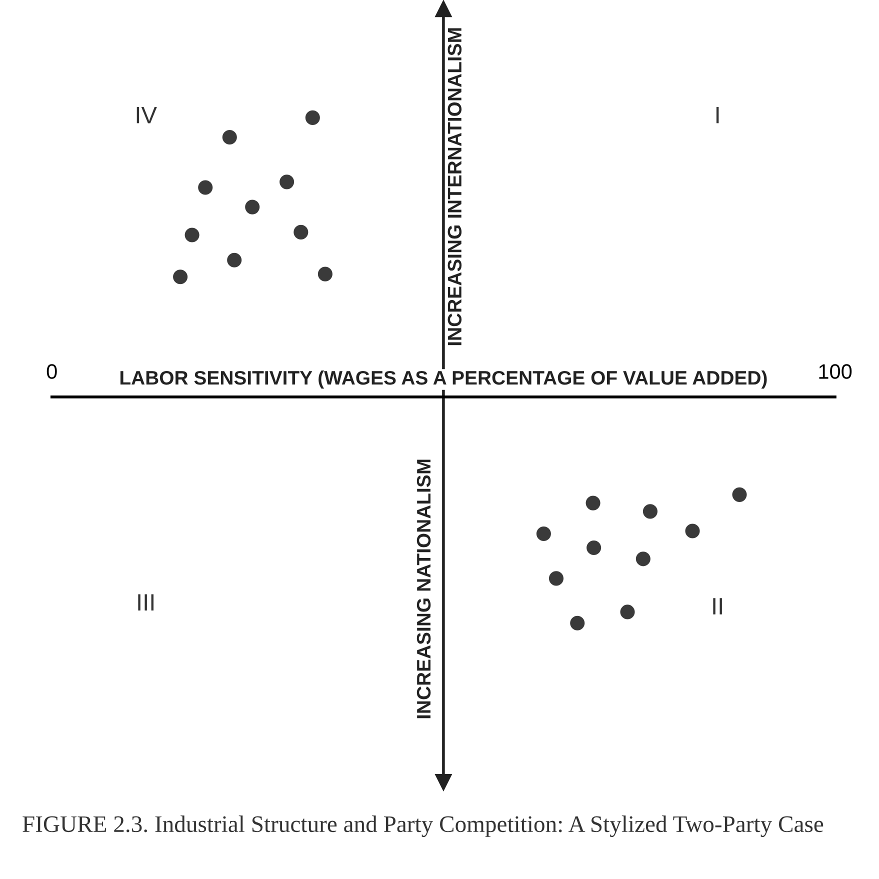  What do you see at coordinates (423, 589) in the screenshot?
I see `annotation: INCREASING NATIONALISM` at bounding box center [423, 589].